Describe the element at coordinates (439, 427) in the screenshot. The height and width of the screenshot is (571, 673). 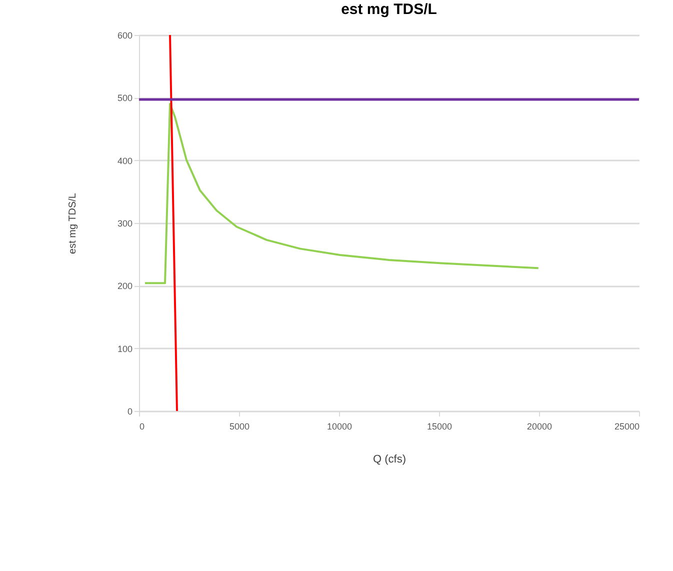
I see `x-tick-label: 15000` at that location.